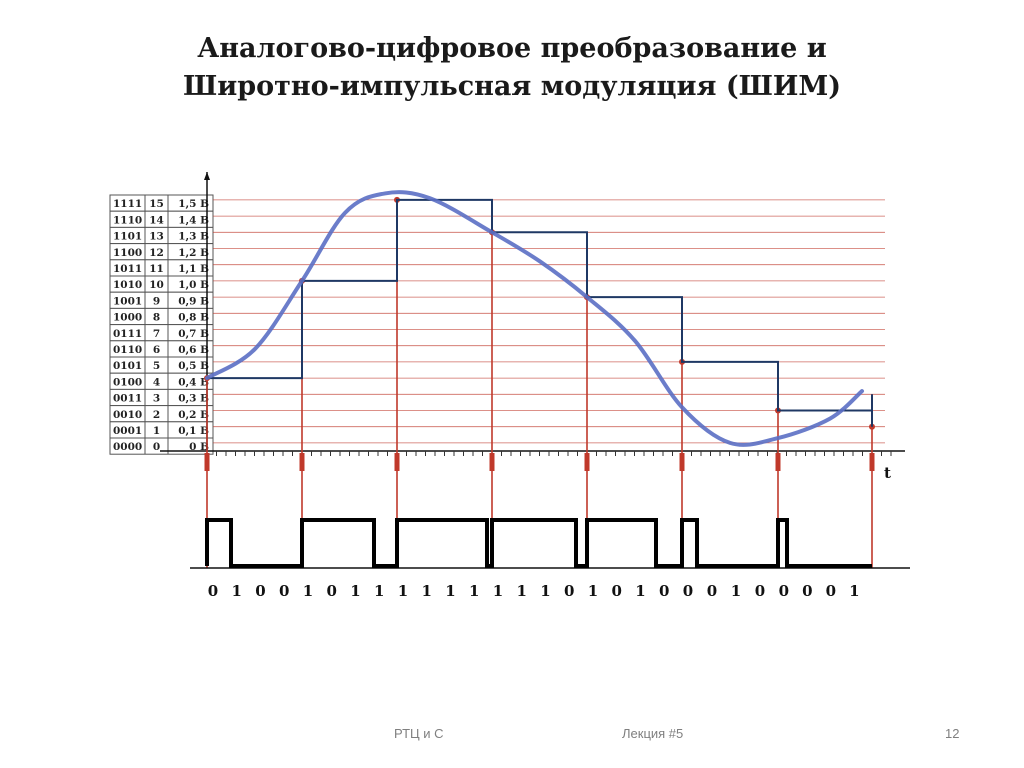 The image size is (1024, 768). I want to click on footer-page-number: 12, so click(952, 733).